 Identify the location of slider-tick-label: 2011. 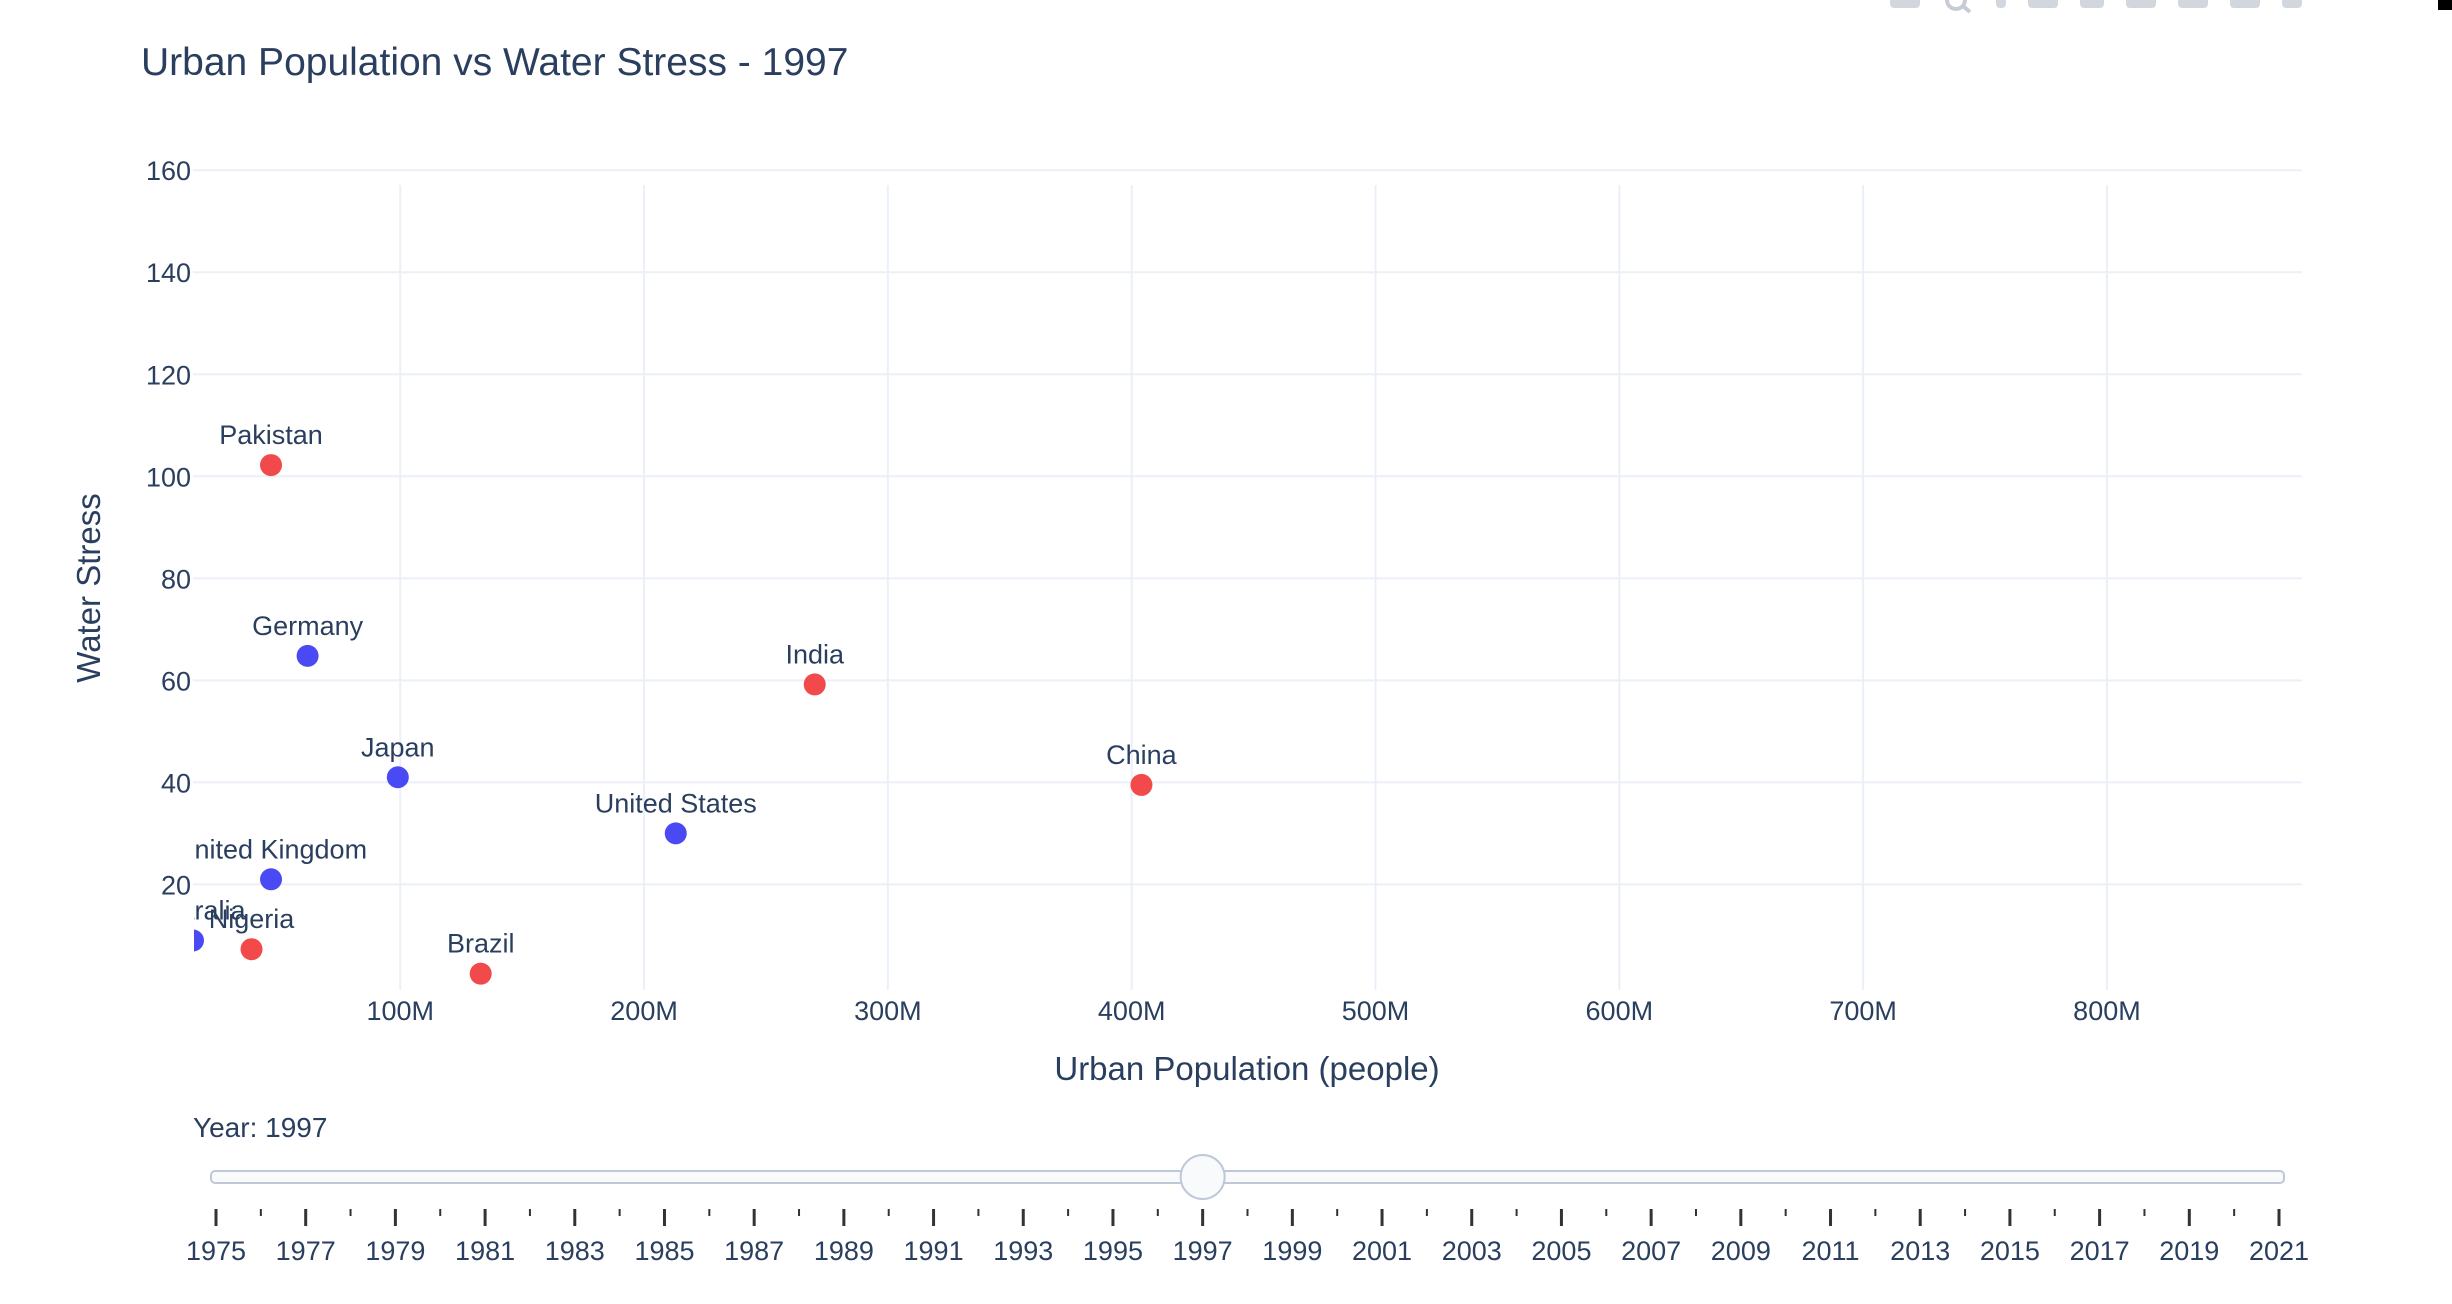
(1830, 1251).